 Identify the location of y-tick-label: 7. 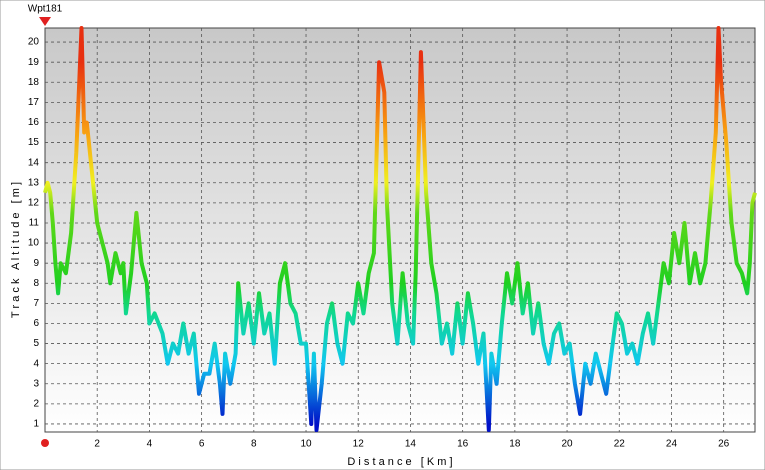
(36, 303).